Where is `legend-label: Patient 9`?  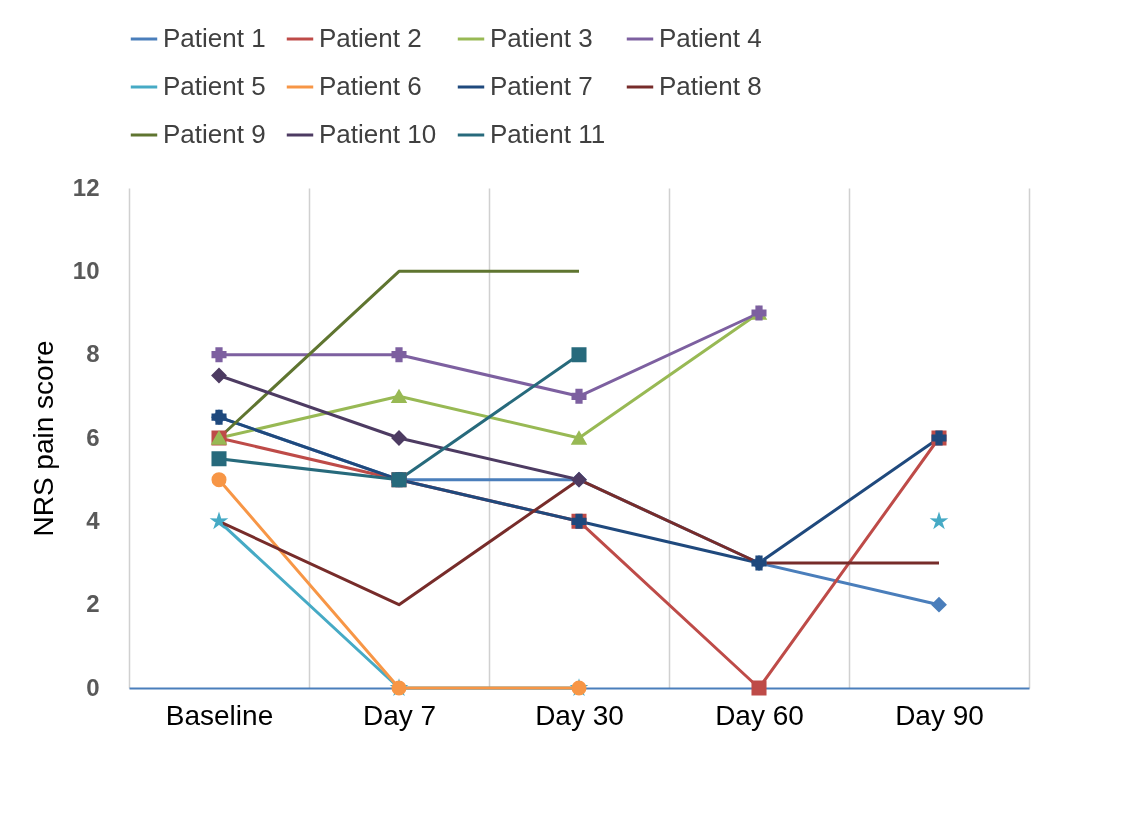 legend-label: Patient 9 is located at coordinates (214, 134).